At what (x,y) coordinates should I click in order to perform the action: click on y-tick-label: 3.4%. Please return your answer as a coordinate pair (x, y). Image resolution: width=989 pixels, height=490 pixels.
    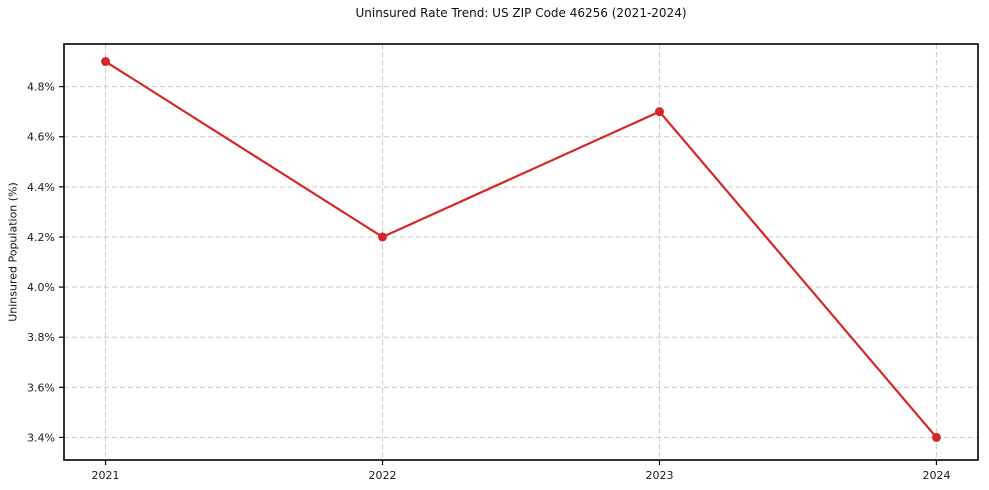
    Looking at the image, I should click on (41, 437).